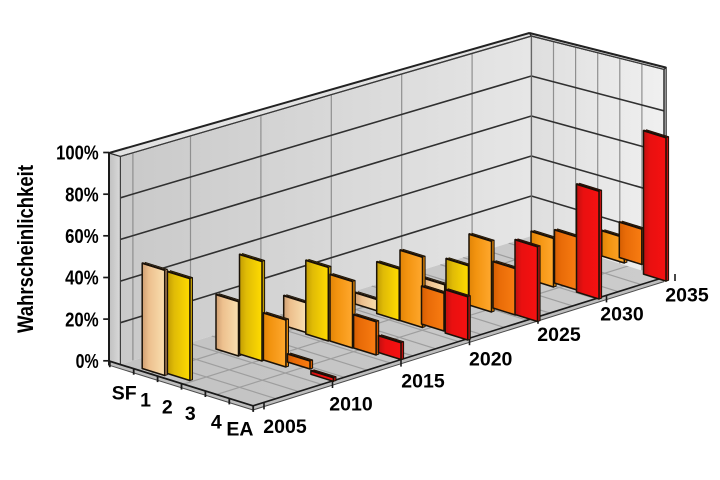 Image resolution: width=720 pixels, height=480 pixels. I want to click on svg-text: 2035, so click(687, 296).